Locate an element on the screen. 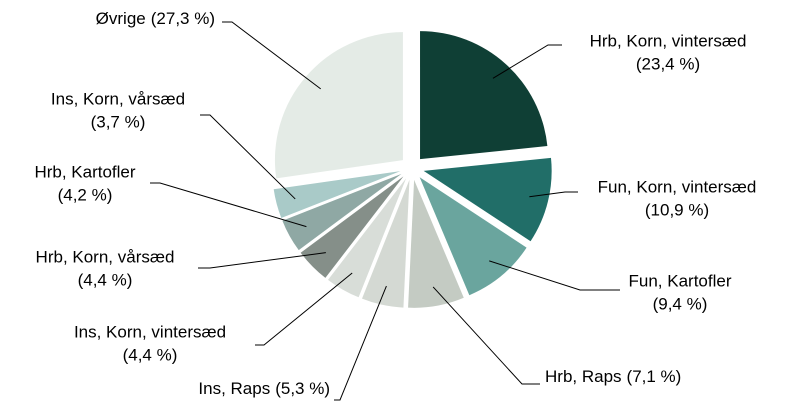 The width and height of the screenshot is (789, 405). slice-label: Øvrige (27,3 %) is located at coordinates (155, 18).